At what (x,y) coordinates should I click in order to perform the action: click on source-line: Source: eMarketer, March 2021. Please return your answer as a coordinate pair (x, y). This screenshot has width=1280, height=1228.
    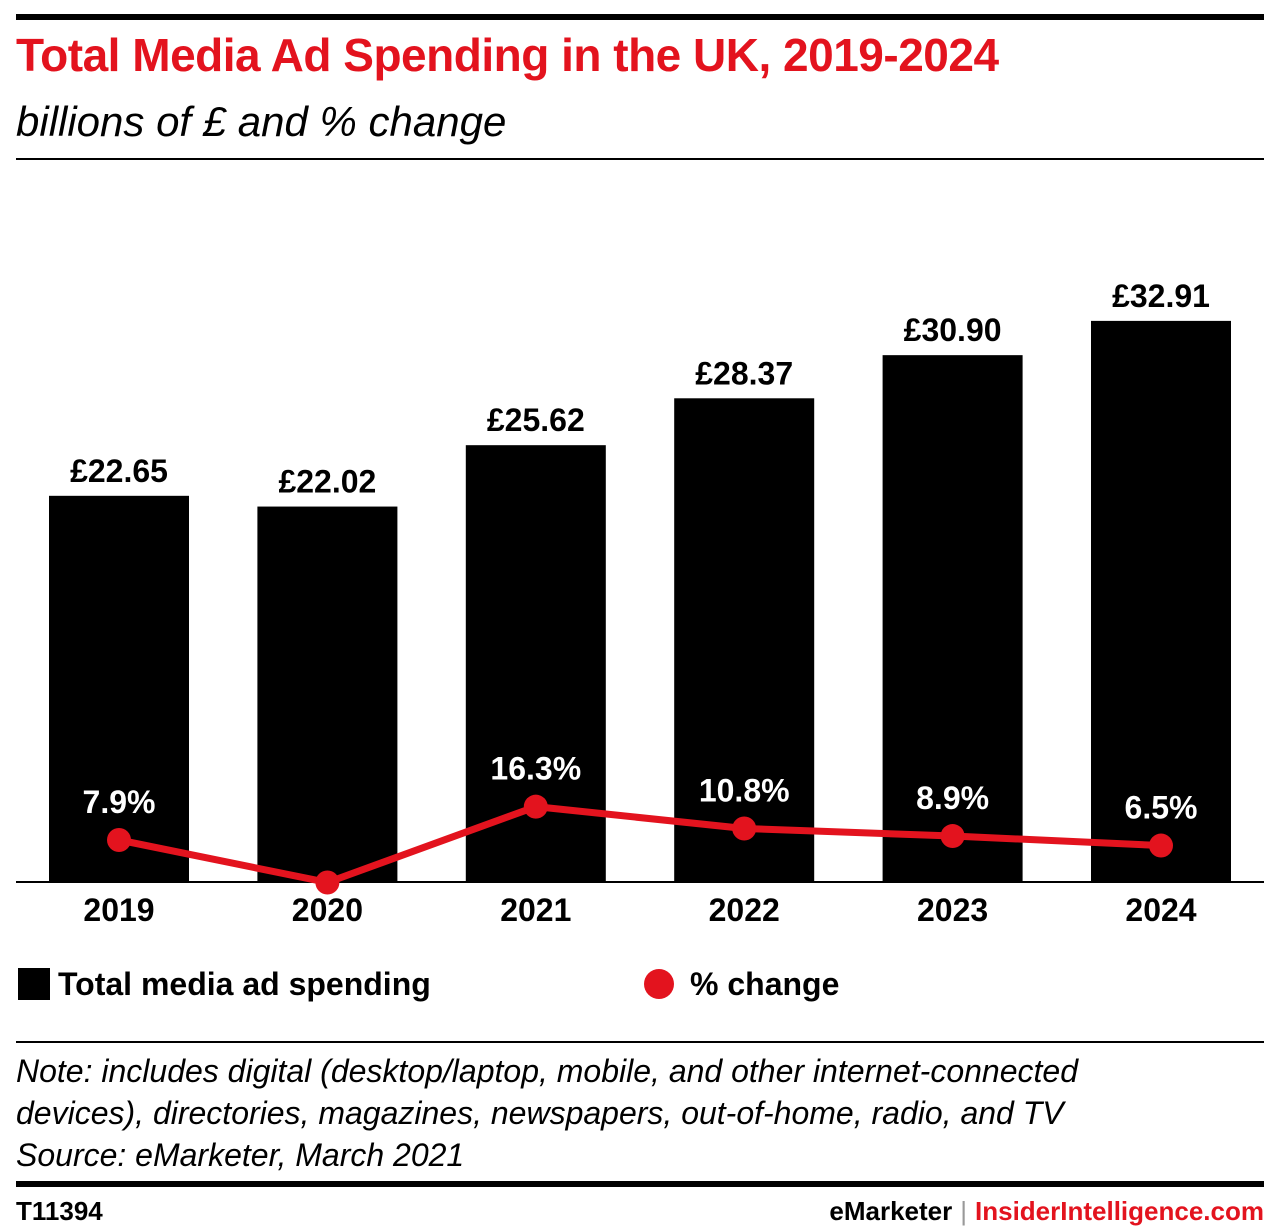
    Looking at the image, I should click on (240, 1155).